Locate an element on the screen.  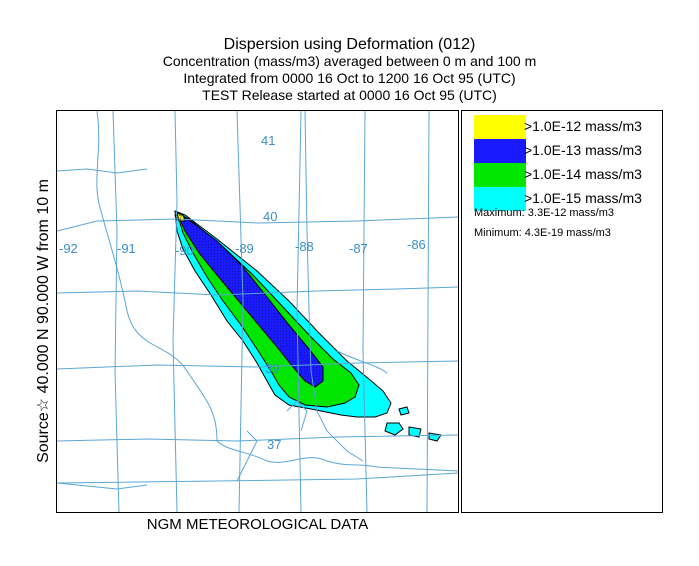
latitude-labels: 41 40 39 37 is located at coordinates (271, 292).